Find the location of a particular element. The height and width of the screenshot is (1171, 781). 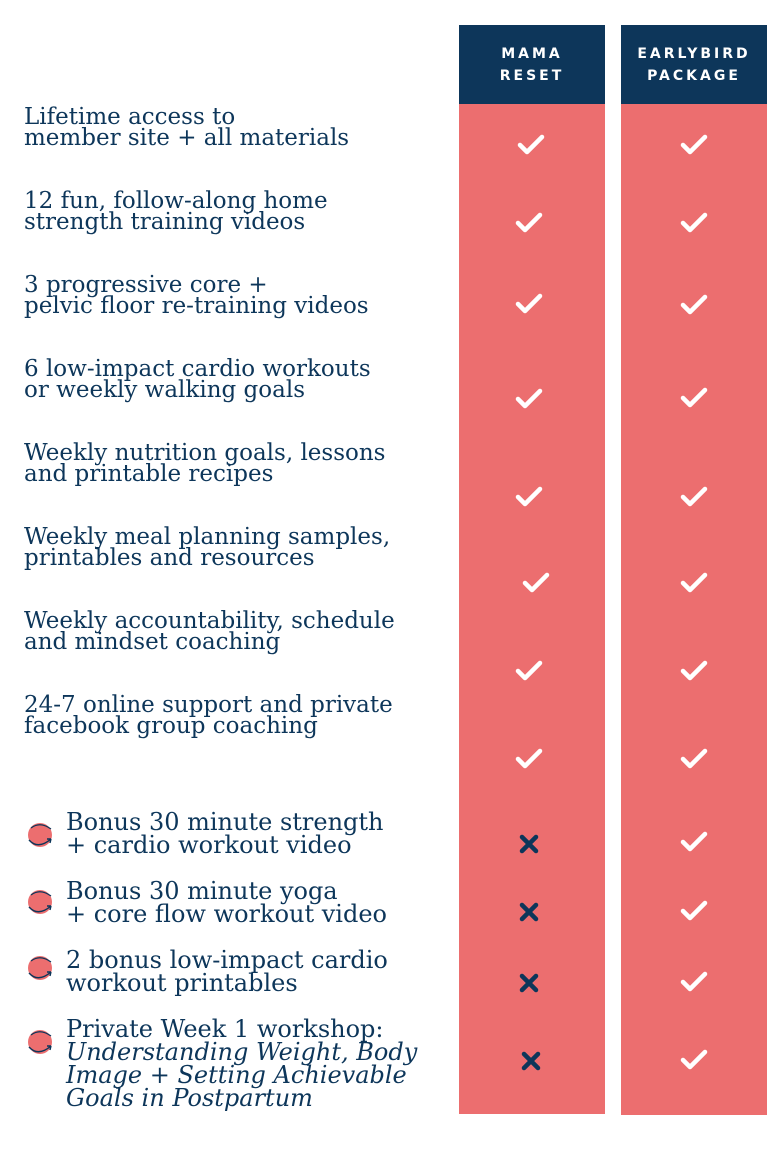

feature-line: facebook group coaching is located at coordinates (171, 726).